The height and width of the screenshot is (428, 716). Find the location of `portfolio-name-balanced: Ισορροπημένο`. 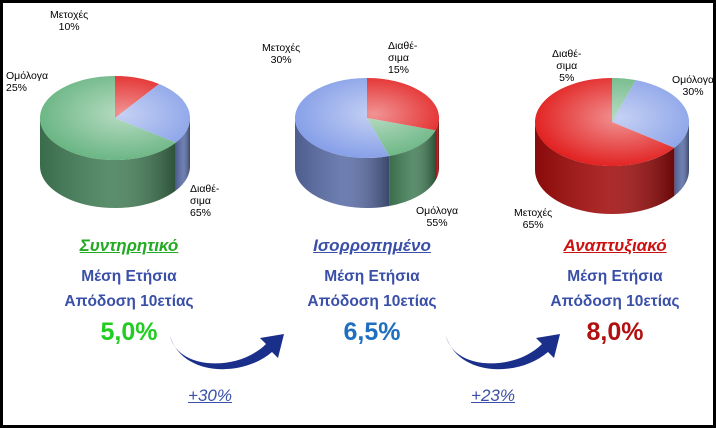

portfolio-name-balanced: Ισορροπημένο is located at coordinates (372, 245).